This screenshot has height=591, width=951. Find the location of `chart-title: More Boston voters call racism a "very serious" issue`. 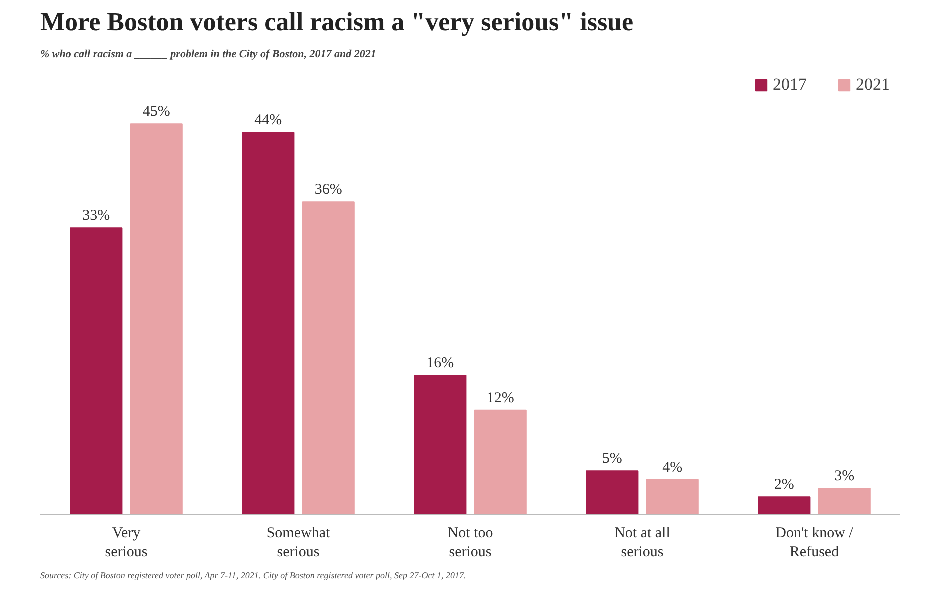

chart-title: More Boston voters call racism a "very serious" issue is located at coordinates (337, 22).